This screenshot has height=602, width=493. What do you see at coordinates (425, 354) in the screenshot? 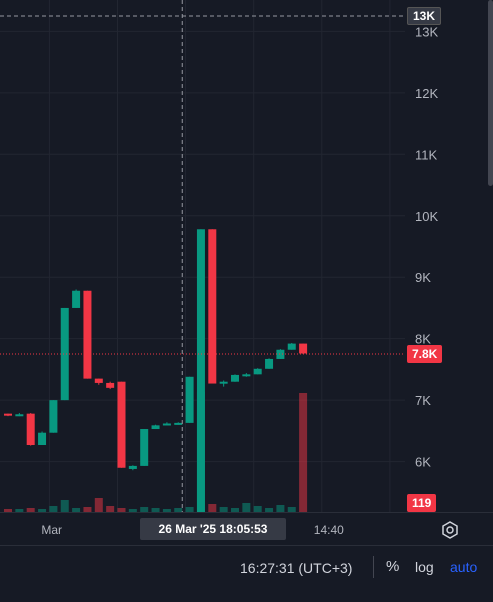
I see `last-price-label: 7.8K` at bounding box center [425, 354].